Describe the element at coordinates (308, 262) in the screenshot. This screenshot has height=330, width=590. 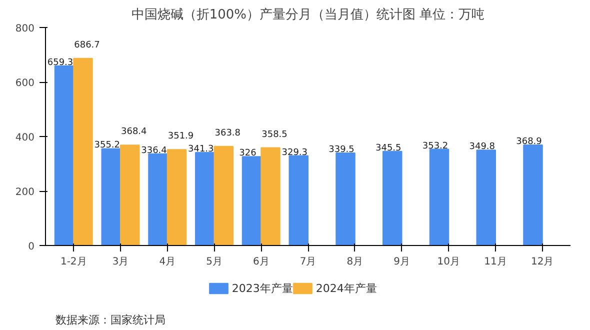
I see `x-tick-label: 7月` at that location.